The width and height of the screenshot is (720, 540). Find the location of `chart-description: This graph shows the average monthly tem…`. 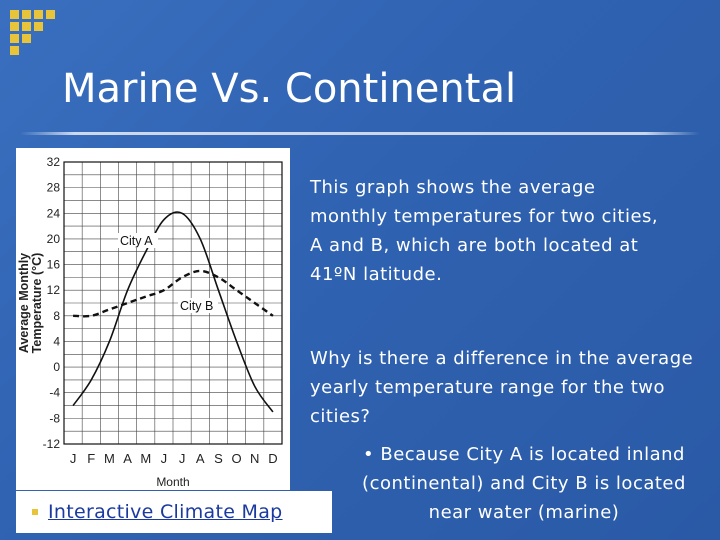

chart-description: This graph shows the average monthly tem… is located at coordinates (484, 231).